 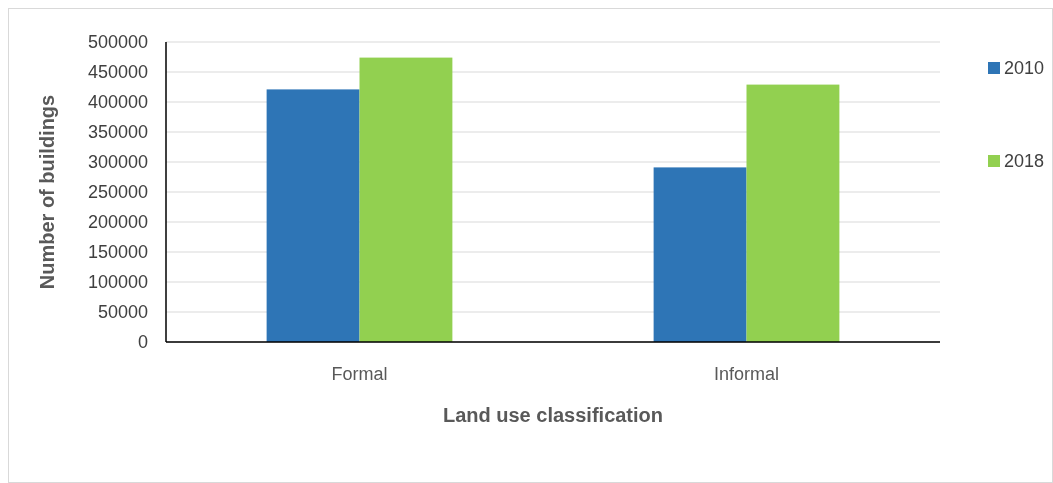 What do you see at coordinates (117, 132) in the screenshot?
I see `y-tick-label: 350000` at bounding box center [117, 132].